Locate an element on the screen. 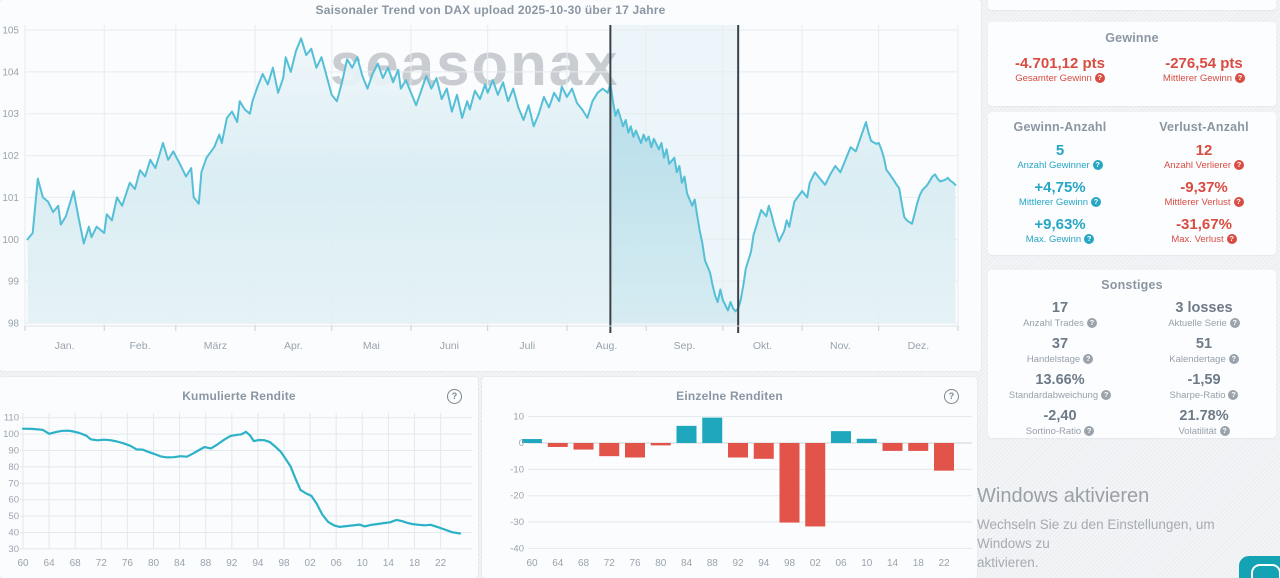  svg-text: Juni is located at coordinates (449, 346).